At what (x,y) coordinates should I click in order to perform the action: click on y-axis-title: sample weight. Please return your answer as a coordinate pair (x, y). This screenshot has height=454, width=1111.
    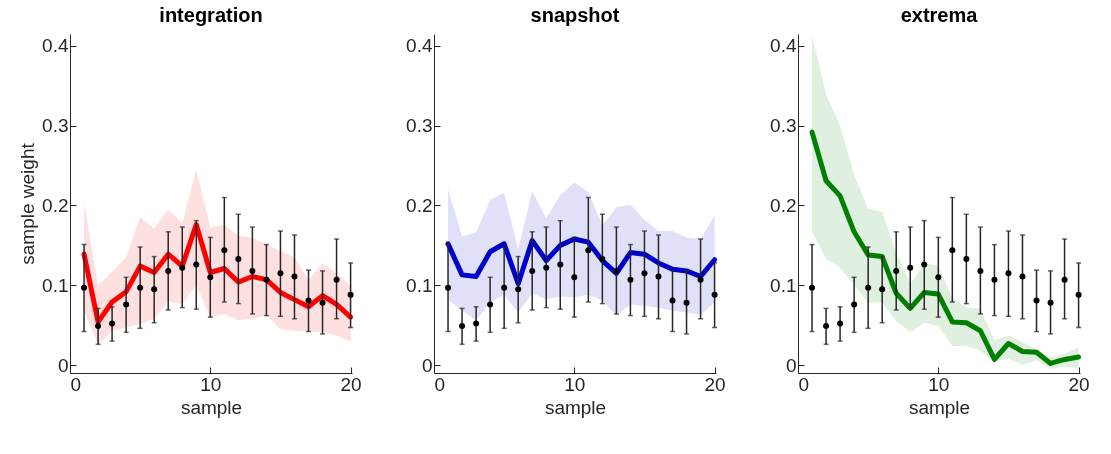
    Looking at the image, I should click on (28, 203).